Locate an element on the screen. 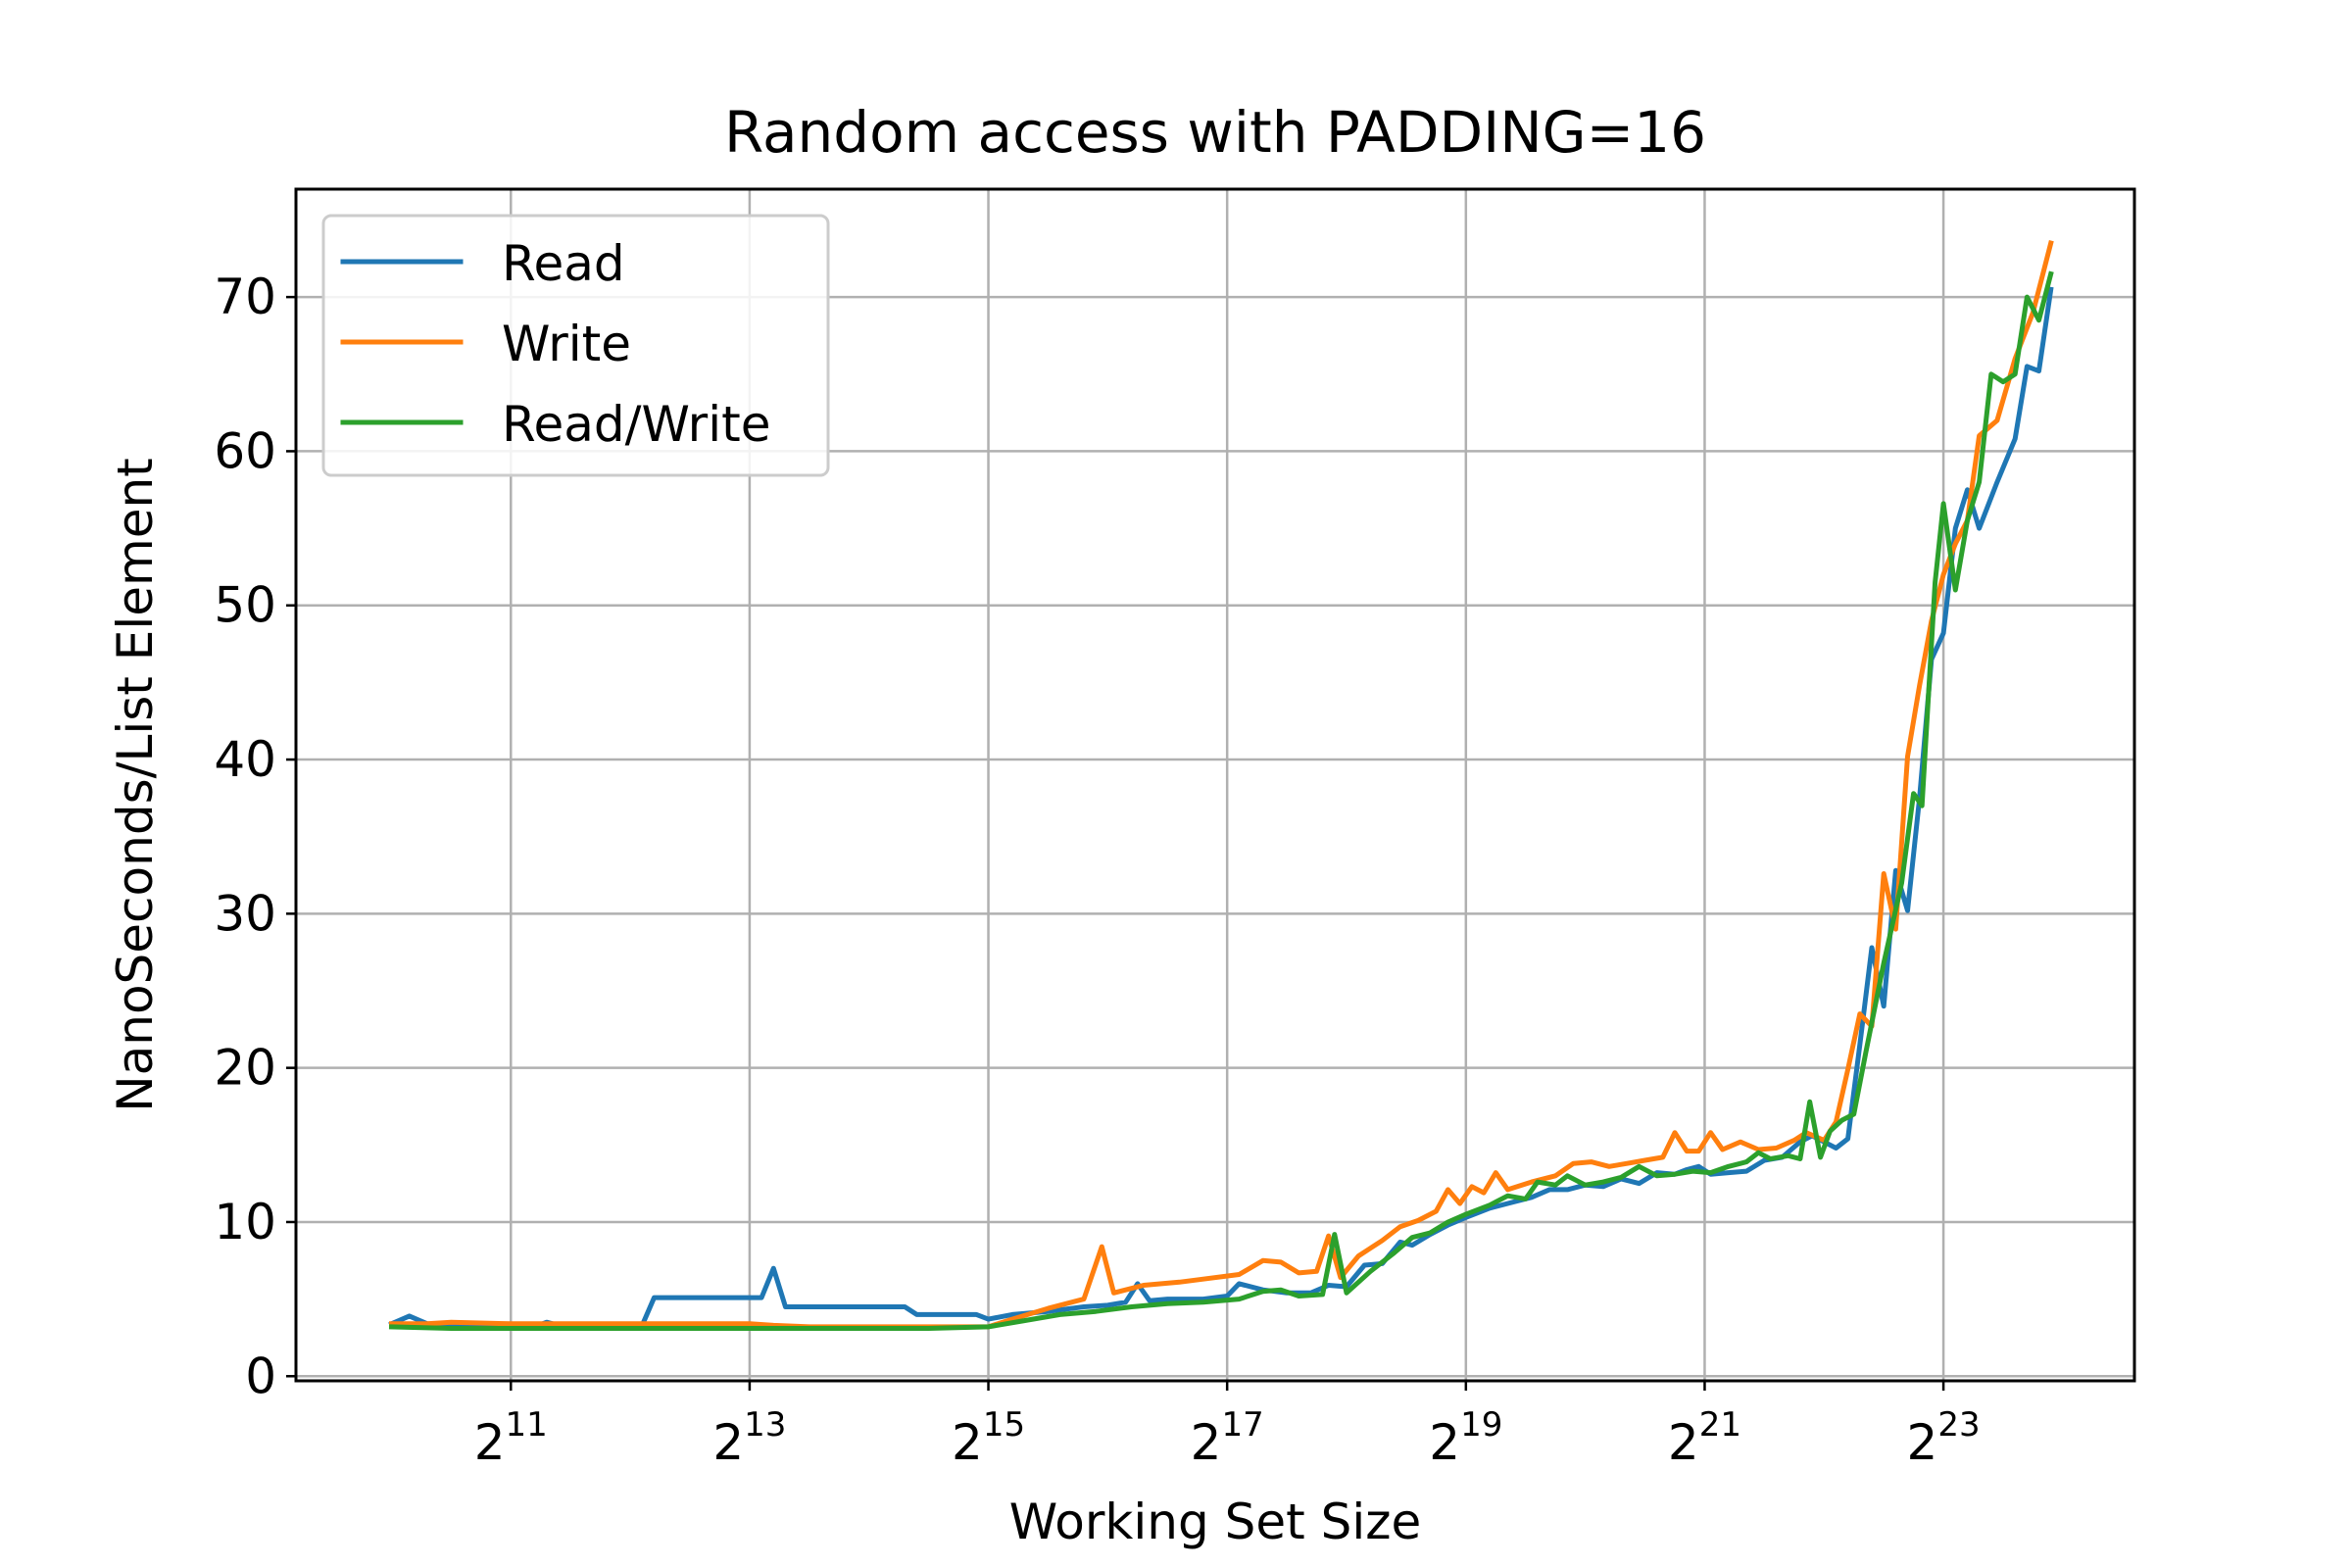 The height and width of the screenshot is (1568, 2352). legend-box is located at coordinates (575, 345).